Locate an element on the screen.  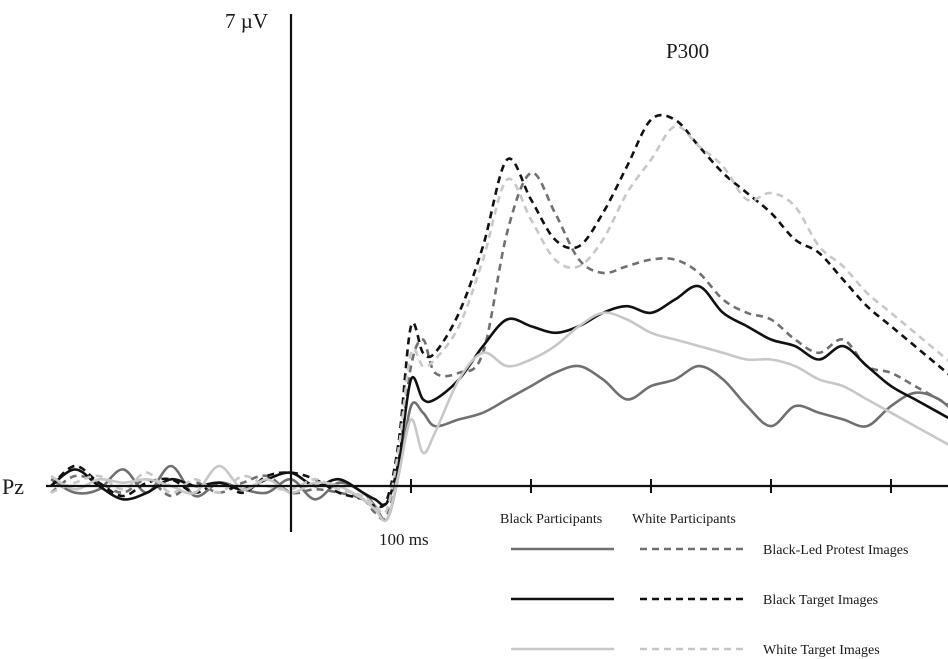
legend-label-black-target: Black Target Images is located at coordinates (820, 600).